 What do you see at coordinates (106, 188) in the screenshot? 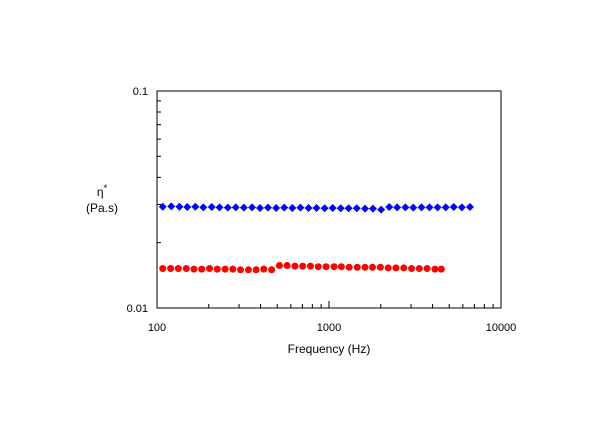
I see `y-axis-symbol-superscript: *` at bounding box center [106, 188].